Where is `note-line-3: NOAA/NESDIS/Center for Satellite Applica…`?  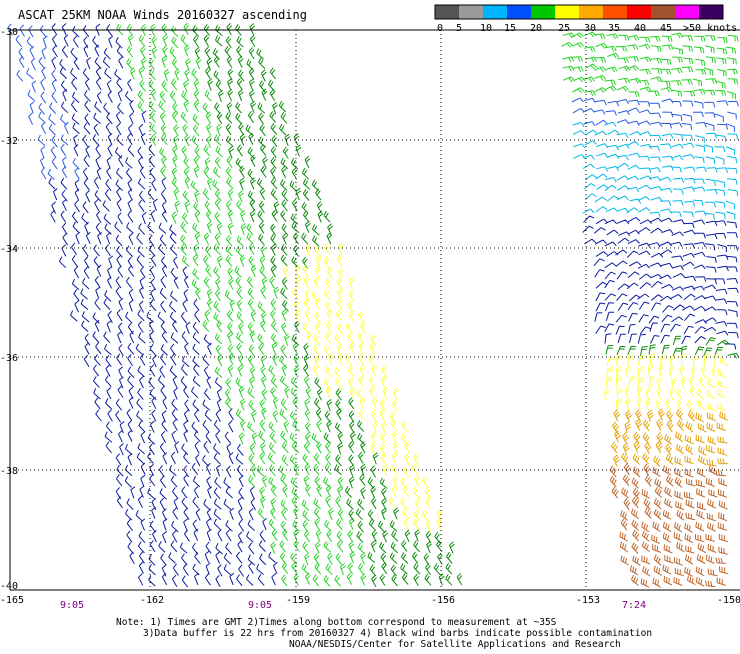 note-line-3: NOAA/NESDIS/Center for Satellite Applica… is located at coordinates (455, 644).